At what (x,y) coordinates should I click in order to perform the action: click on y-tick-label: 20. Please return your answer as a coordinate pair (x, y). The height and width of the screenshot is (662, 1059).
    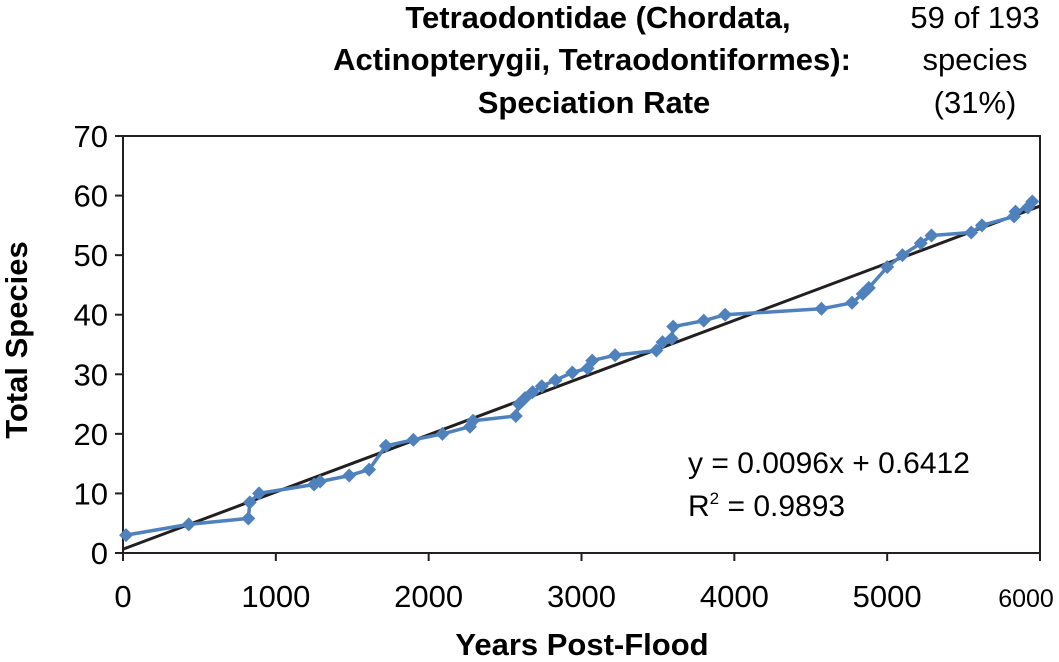
    Looking at the image, I should click on (91, 434).